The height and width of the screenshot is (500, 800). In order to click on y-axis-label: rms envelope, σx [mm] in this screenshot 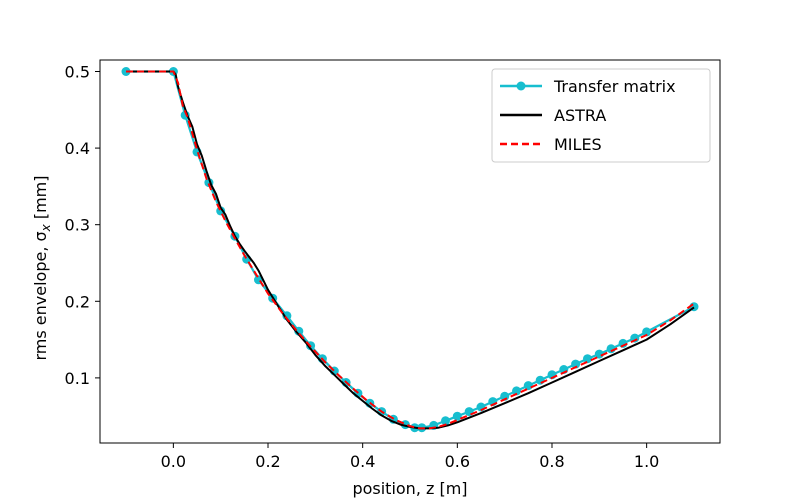, I will do `click(42, 267)`.